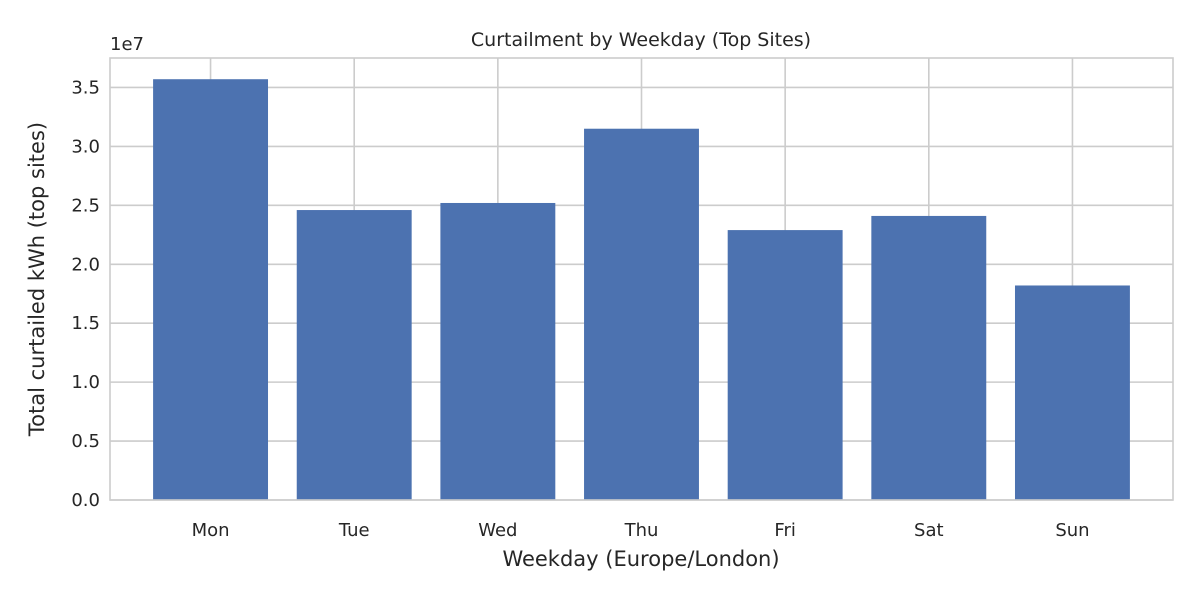 The width and height of the screenshot is (1200, 604). I want to click on bar-tue, so click(354, 355).